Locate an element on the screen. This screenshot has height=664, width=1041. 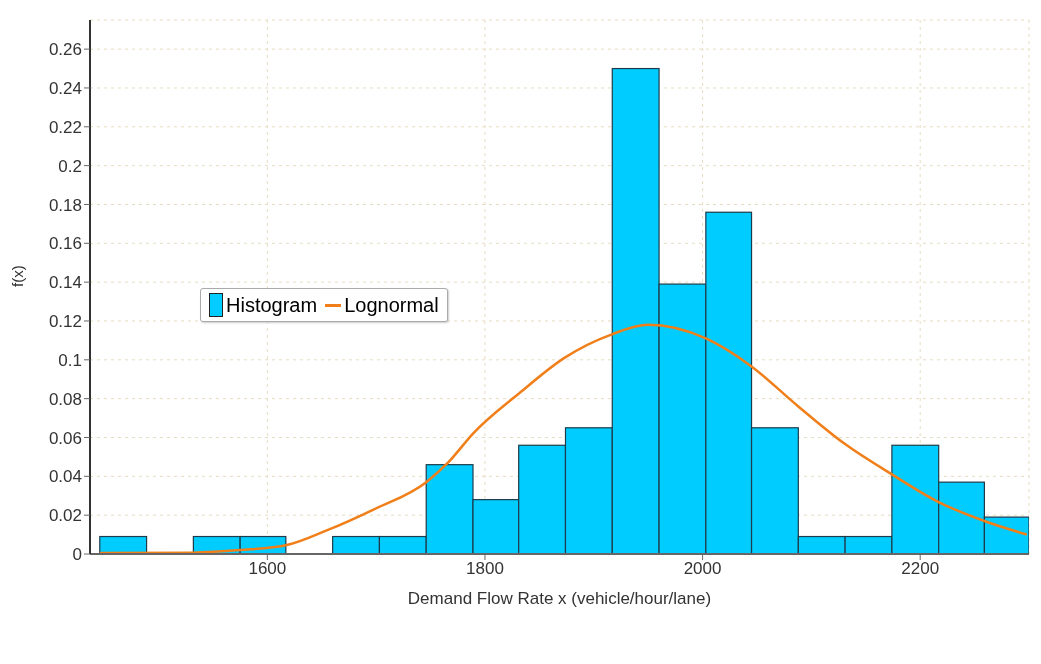
y-tick-label: 0.18 is located at coordinates (65, 205).